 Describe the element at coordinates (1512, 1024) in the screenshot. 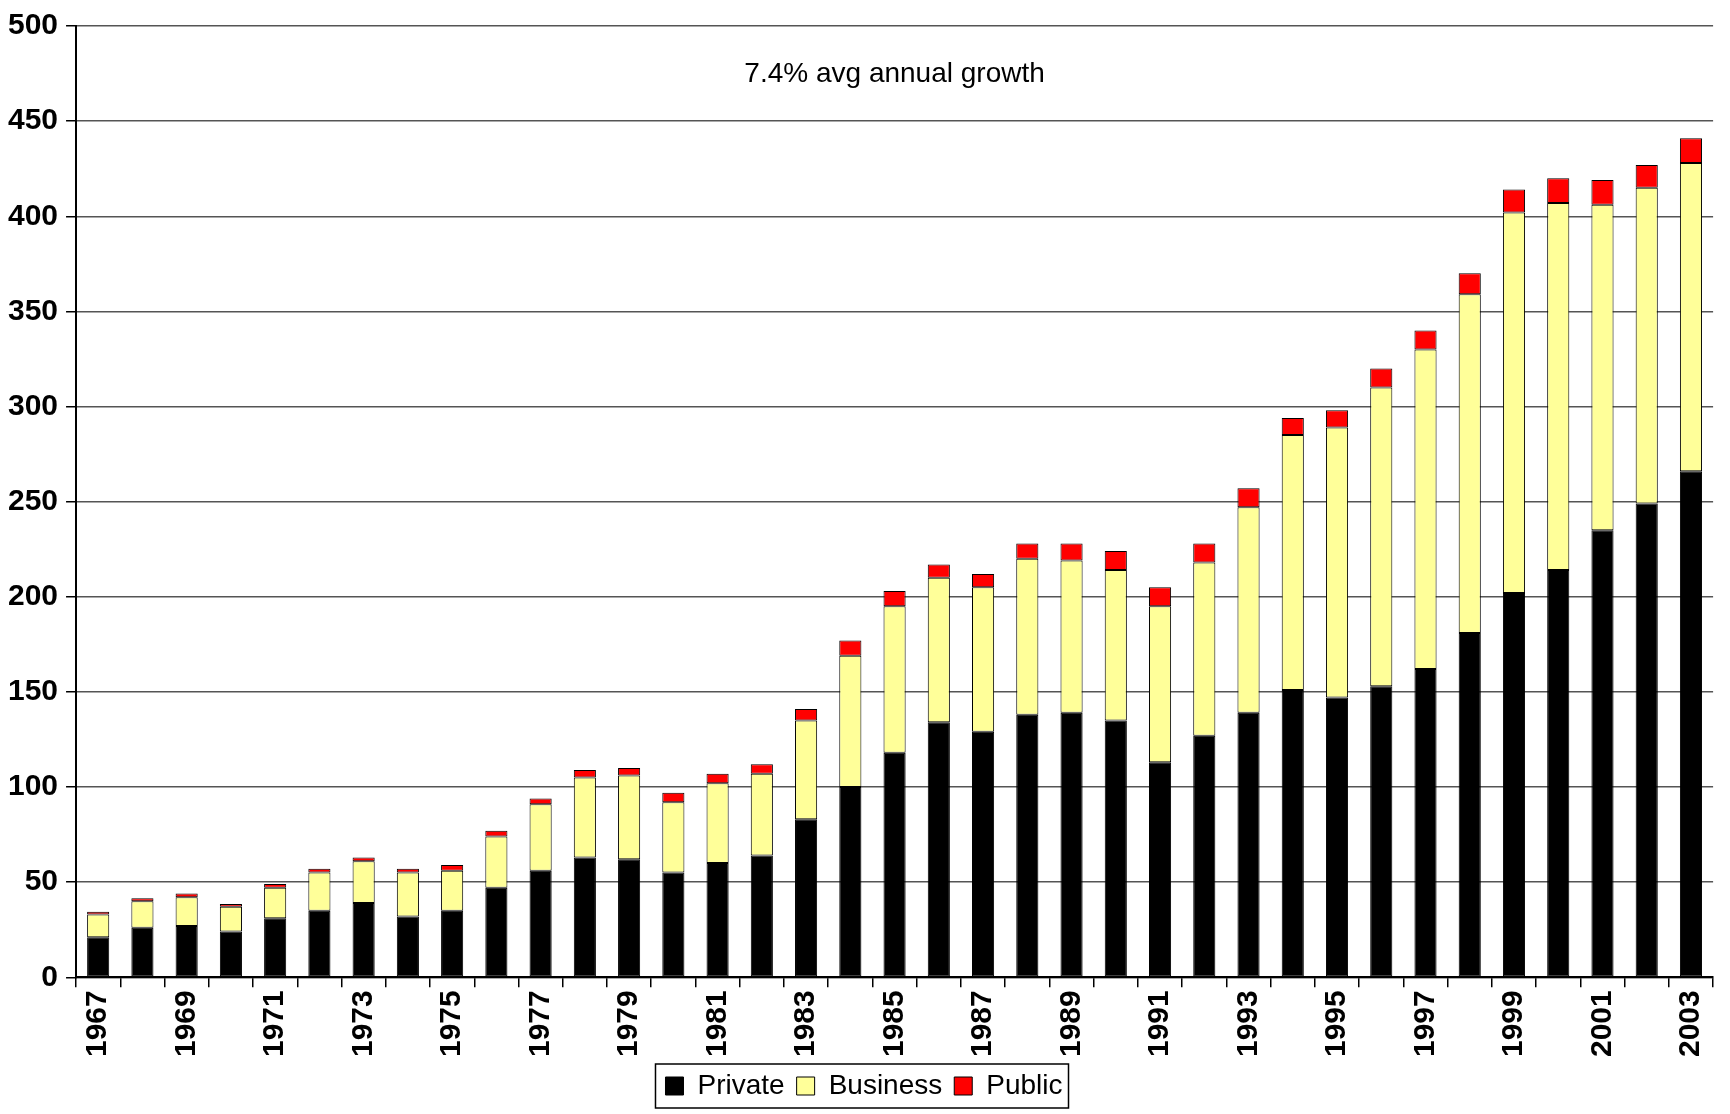

I see `x-tick-label: 1999` at that location.